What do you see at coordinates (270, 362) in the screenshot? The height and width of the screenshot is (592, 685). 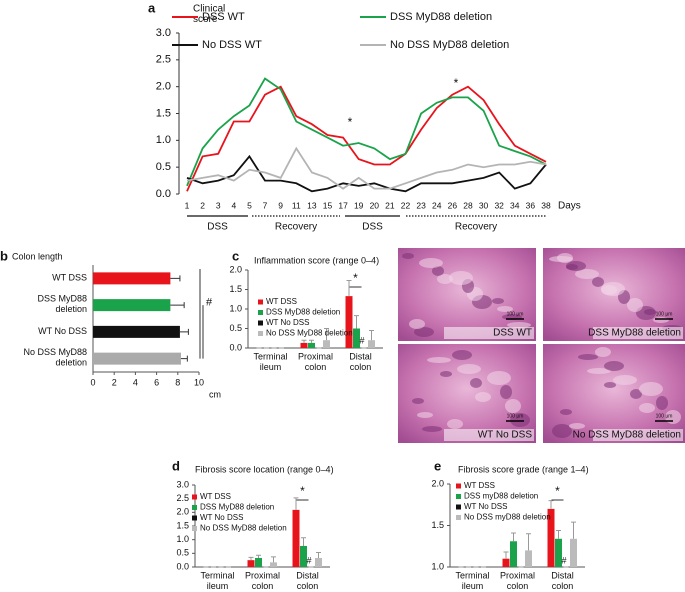 I see `category-label: Terminal ileum` at bounding box center [270, 362].